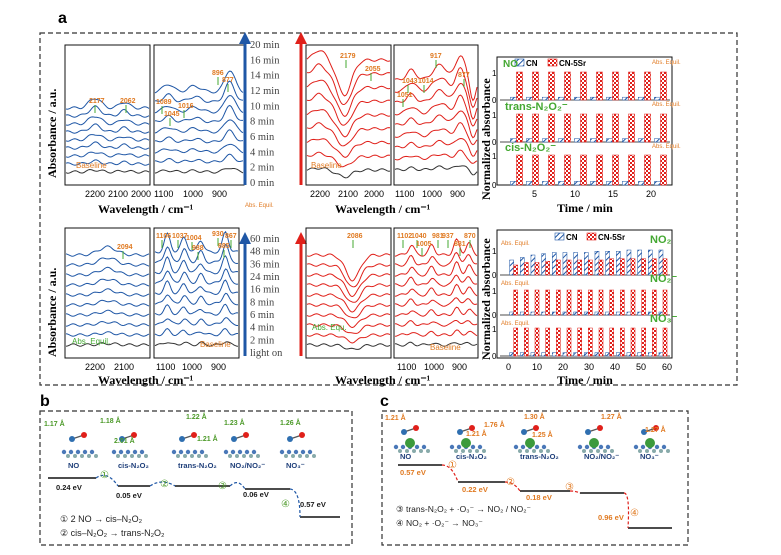 The image size is (781, 555). What do you see at coordinates (486, 299) in the screenshot?
I see `ylabel-norm-bot: Normalized absorbance` at bounding box center [486, 299].